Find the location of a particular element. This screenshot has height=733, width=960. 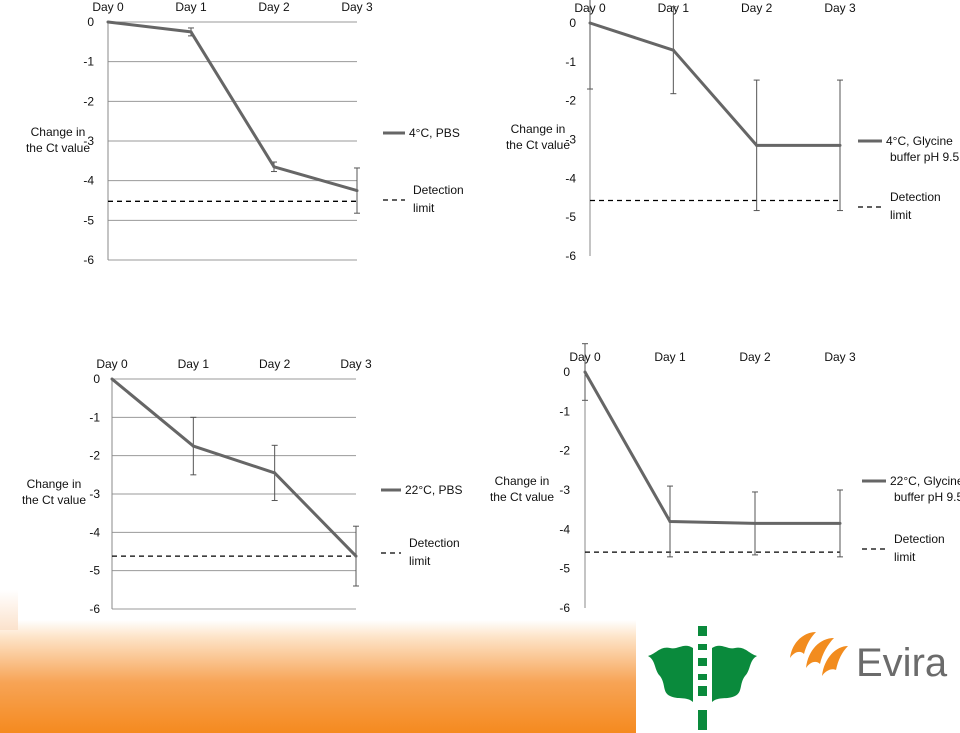

flame-emblem-icon is located at coordinates (702, 678).